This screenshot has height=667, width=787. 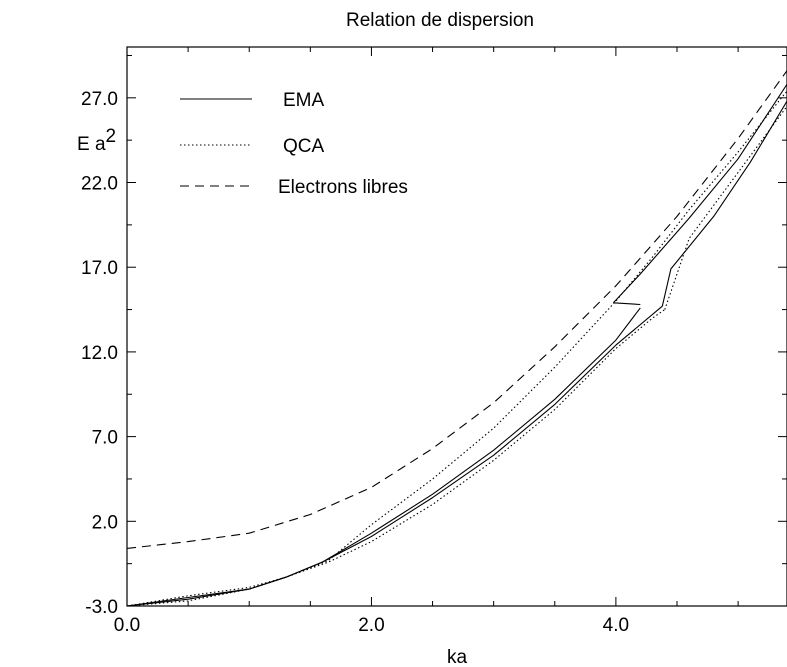 What do you see at coordinates (99, 99) in the screenshot?
I see `y-tick-label: 27.0` at bounding box center [99, 99].